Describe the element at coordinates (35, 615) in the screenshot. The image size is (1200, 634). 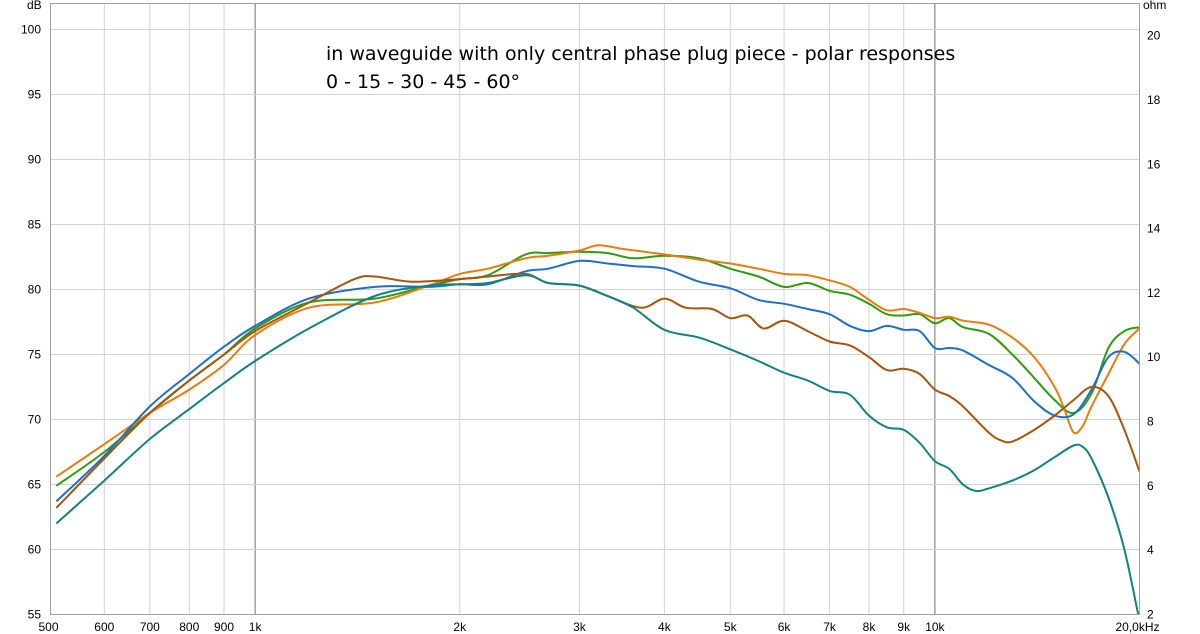
I see `left-tick-label: 55` at that location.